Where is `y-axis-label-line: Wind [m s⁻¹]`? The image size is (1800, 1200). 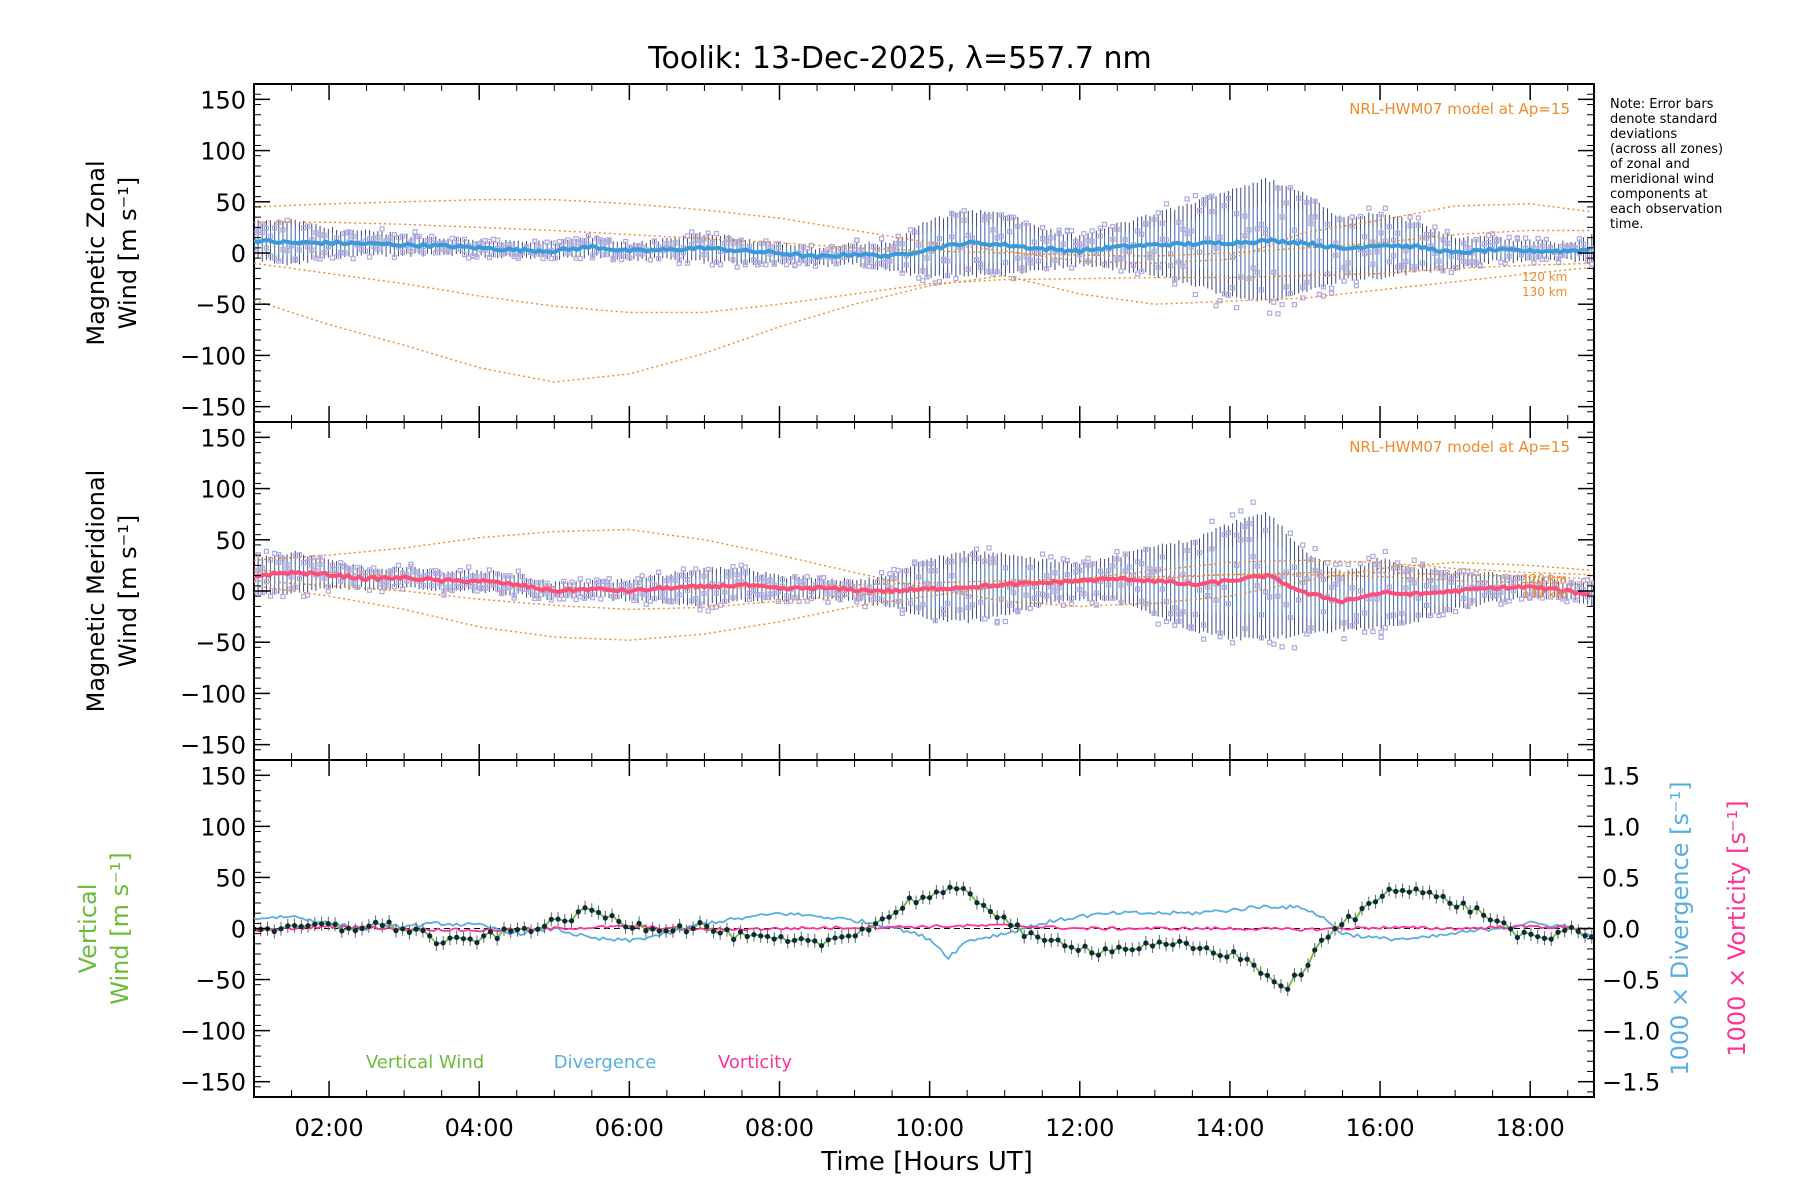 y-axis-label-line: Wind [m s⁻¹] is located at coordinates (120, 928).